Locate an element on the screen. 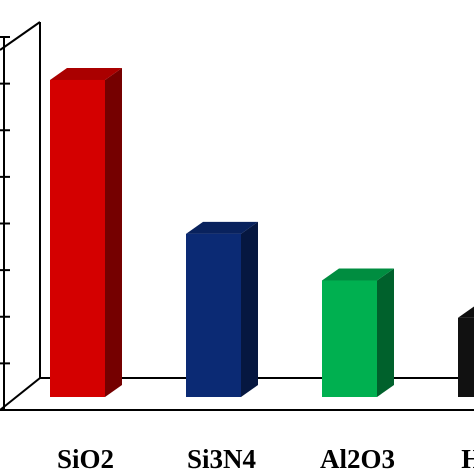  x-tick-label: Al2O3 is located at coordinates (357, 459).